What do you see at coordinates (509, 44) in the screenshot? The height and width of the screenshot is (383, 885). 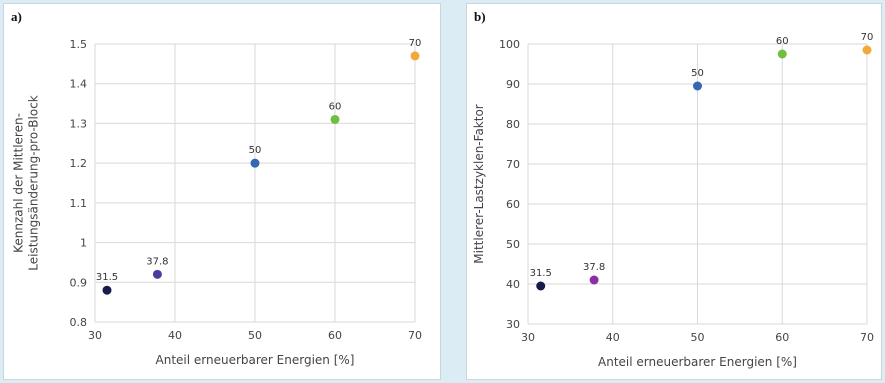 I see `y-tick-label: 100` at bounding box center [509, 44].